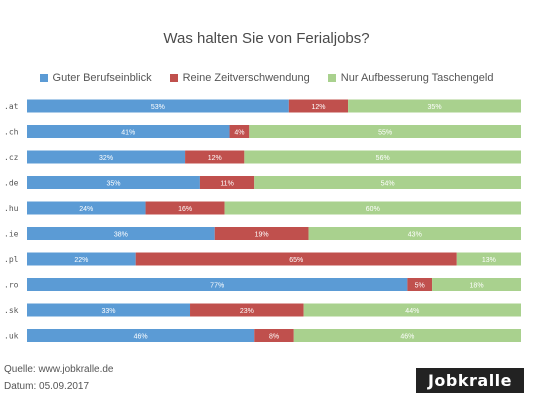  I want to click on chart-title: Was halten Sie von Ferialjobs?, so click(266, 38).